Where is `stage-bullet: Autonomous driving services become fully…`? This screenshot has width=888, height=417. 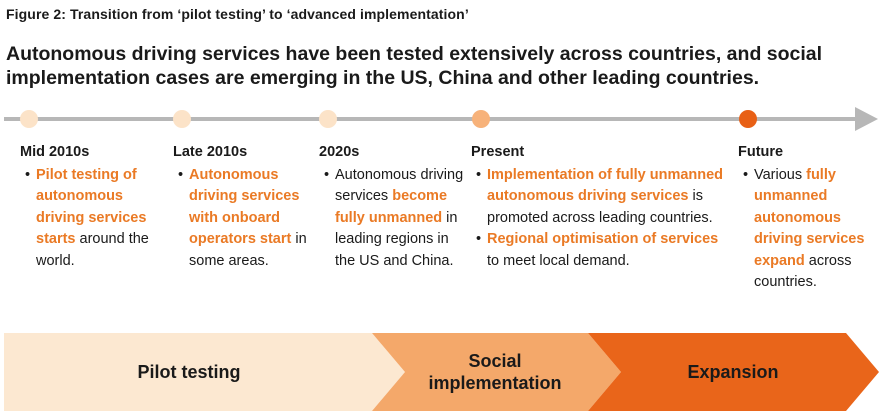 stage-bullet: Autonomous driving services become fully… is located at coordinates (395, 219).